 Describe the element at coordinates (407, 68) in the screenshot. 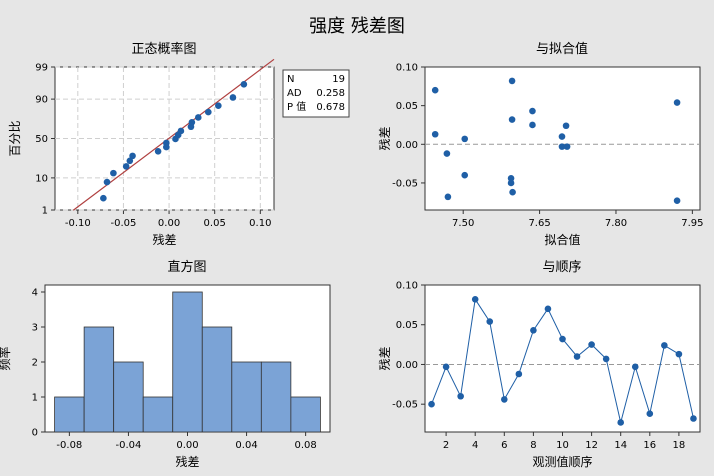

I see `fit-ytick-label: 0.10` at that location.